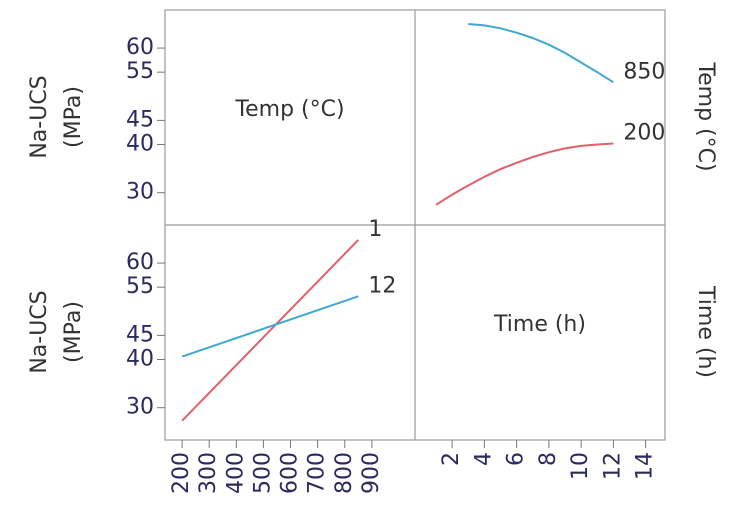  I want to click on x-tick-label: 14, so click(645, 466).